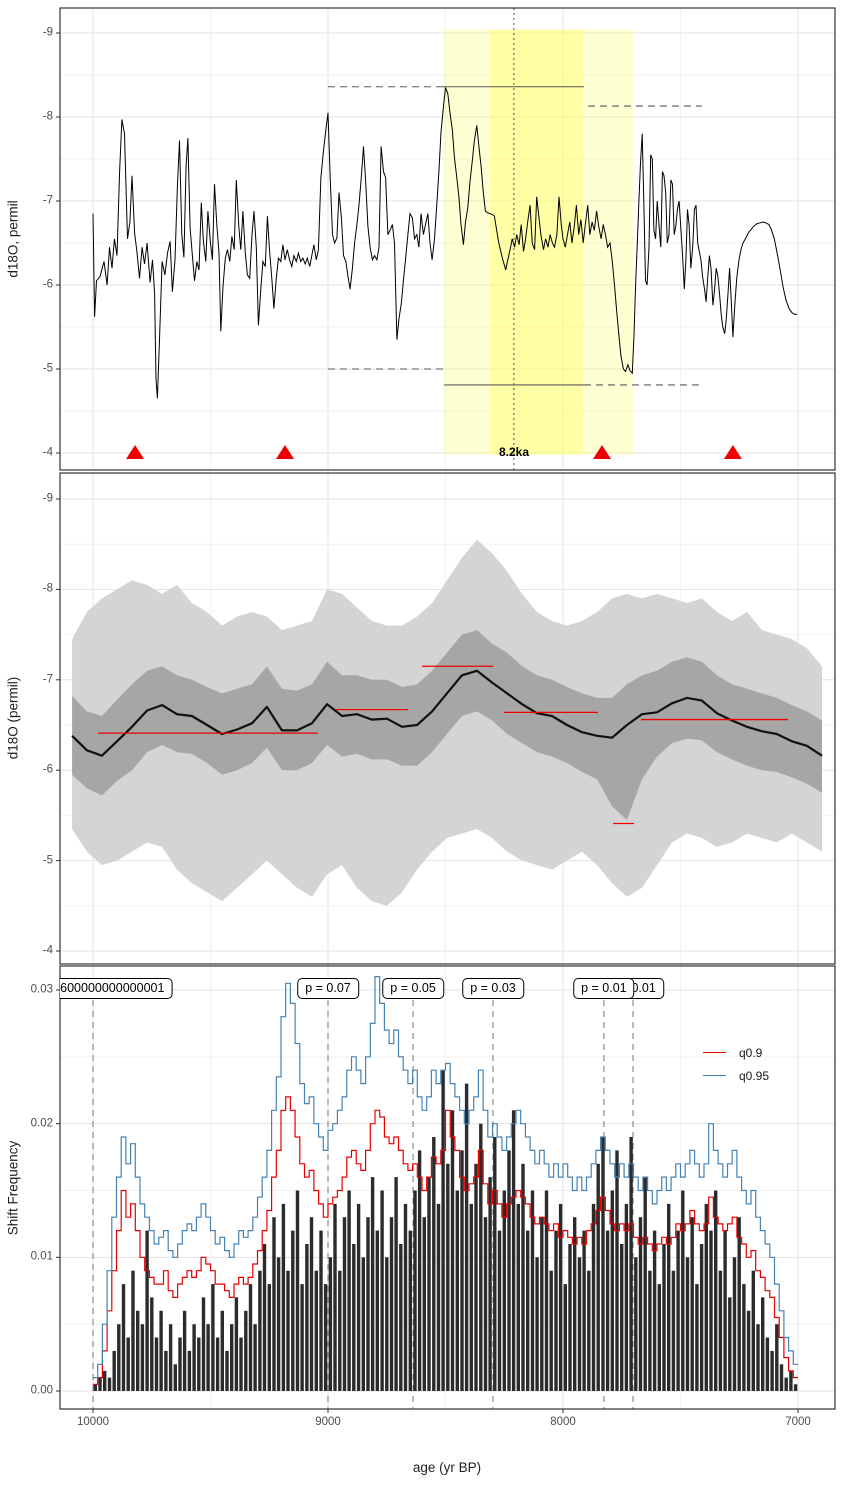 This screenshot has width=841, height=1495. Describe the element at coordinates (47, 679) in the screenshot. I see `y-tick-label: -7` at that location.